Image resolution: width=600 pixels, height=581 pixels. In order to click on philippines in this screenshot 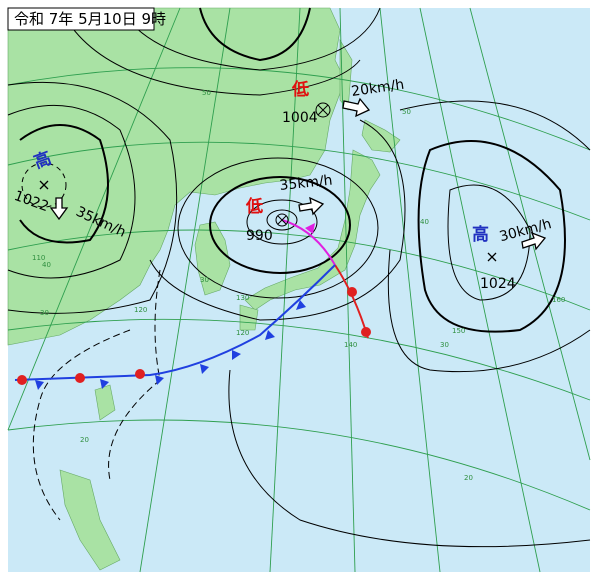, I will do `click(90, 520)`.